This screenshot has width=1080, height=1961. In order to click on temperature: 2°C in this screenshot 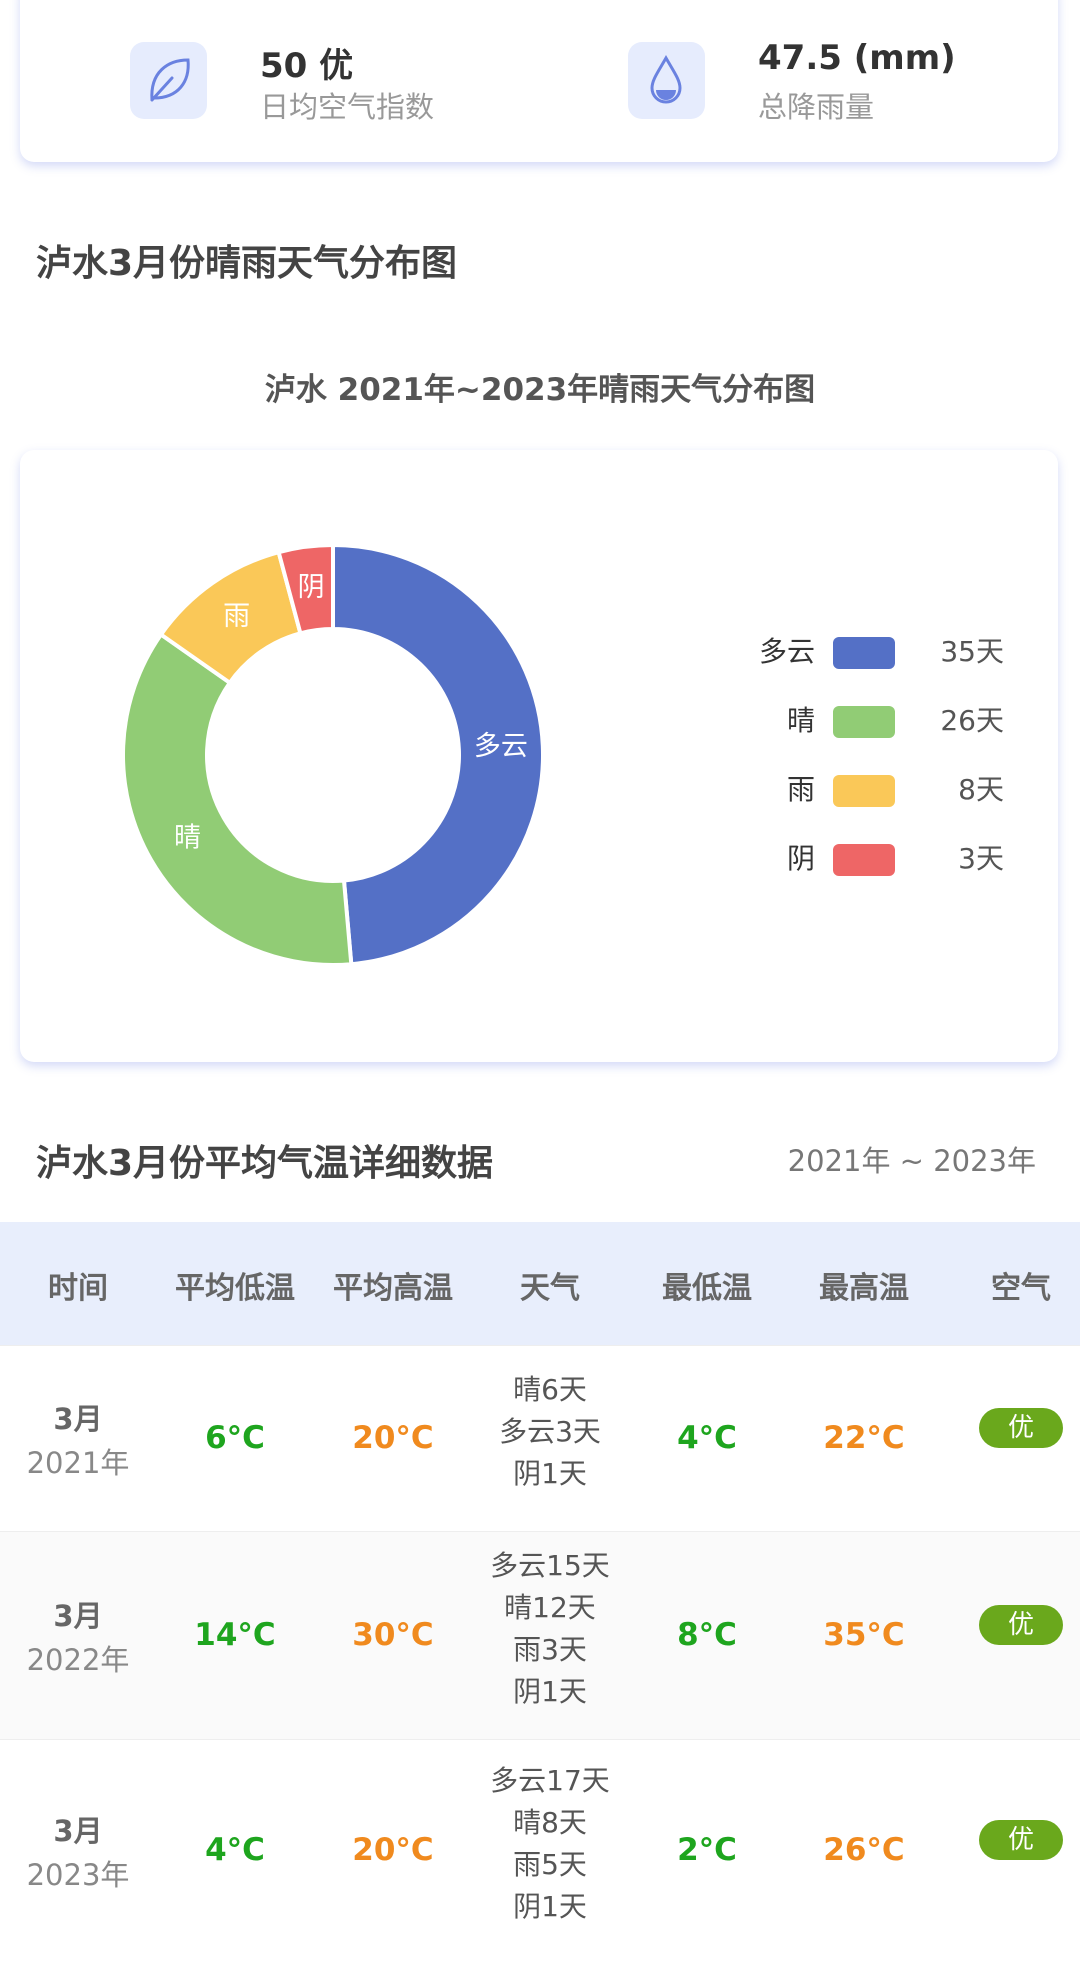, I will do `click(707, 1849)`.